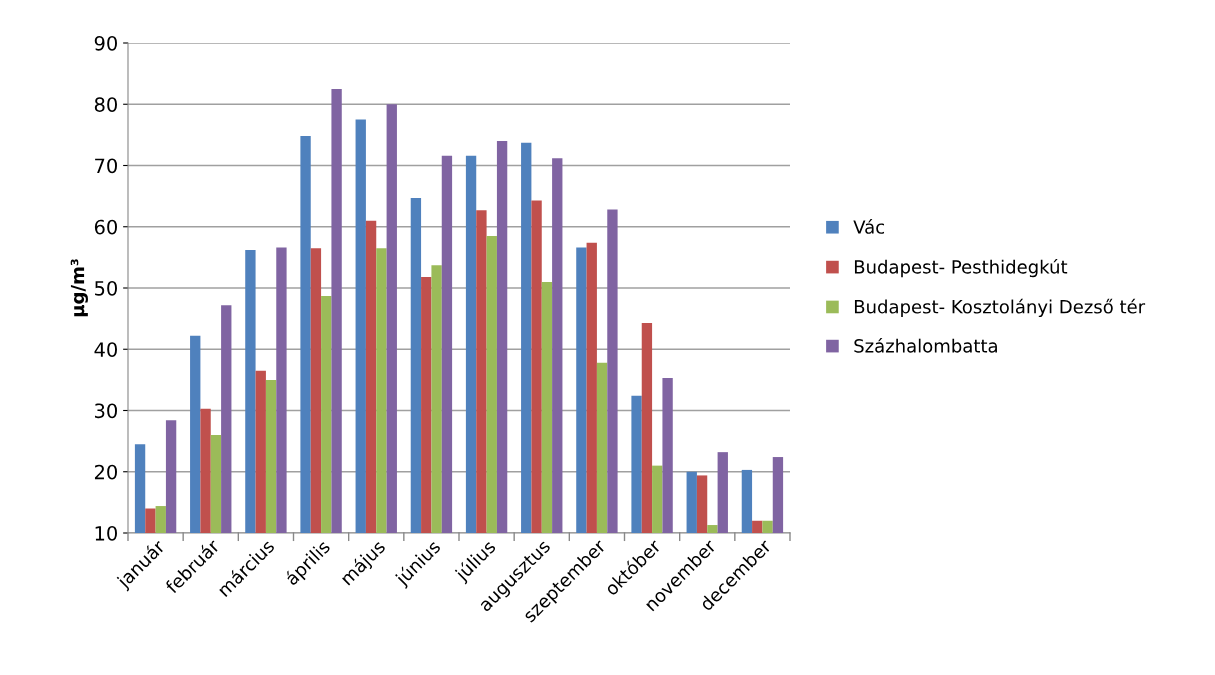 This screenshot has height=675, width=1215. Describe the element at coordinates (105, 43) in the screenshot. I see `y-tick-label: 90` at that location.